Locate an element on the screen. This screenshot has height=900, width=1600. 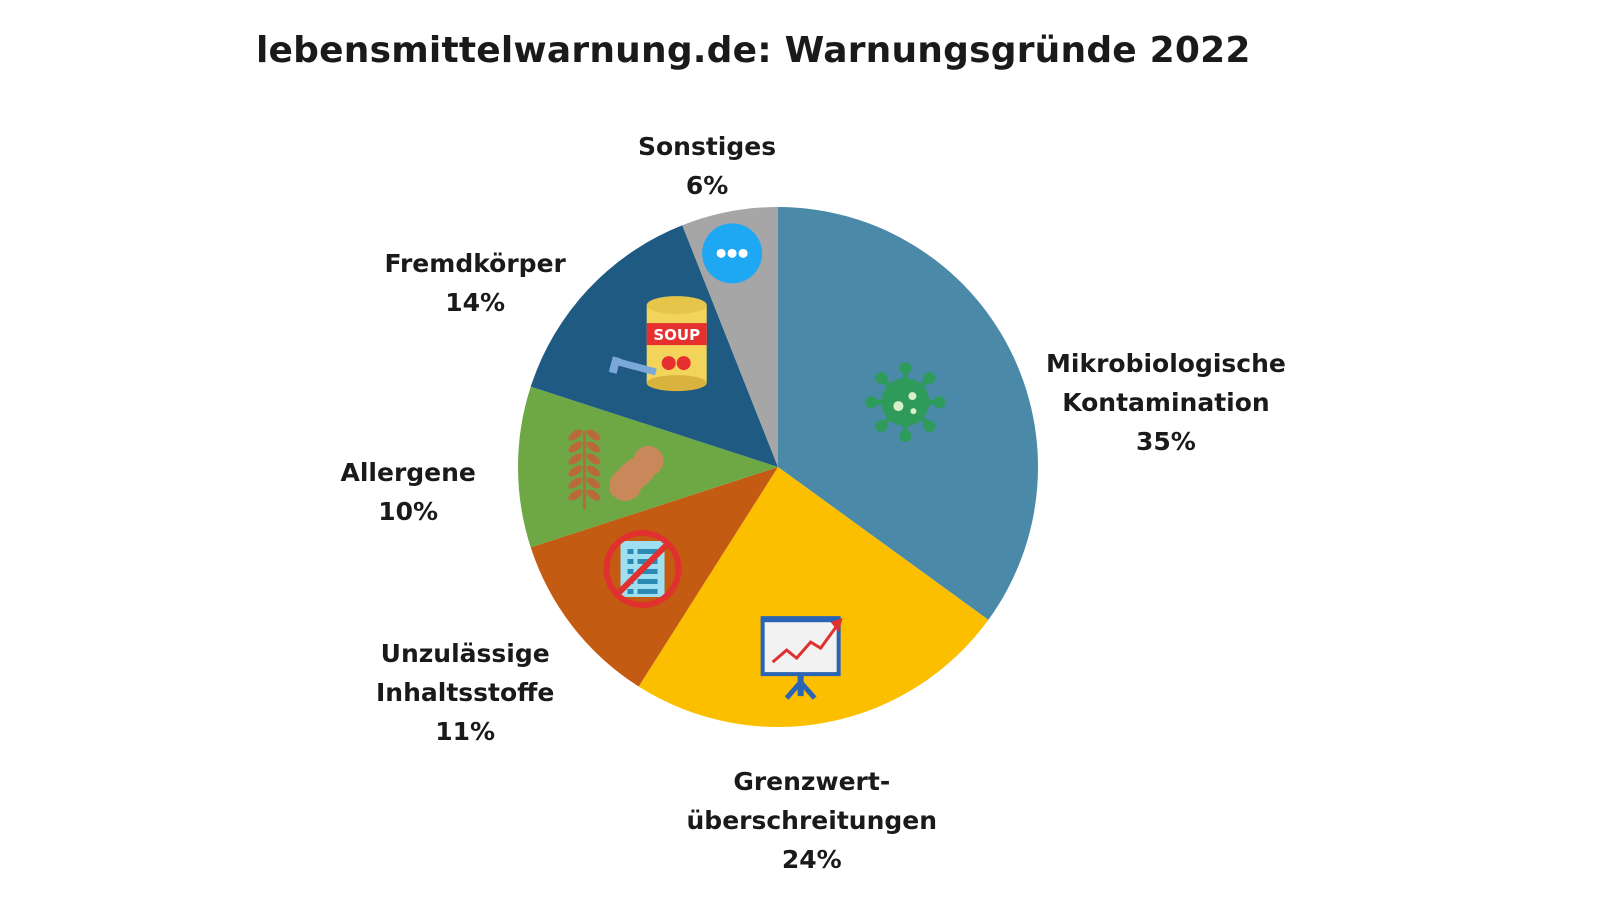
slice-label-line: Unzulässige is located at coordinates (465, 653).